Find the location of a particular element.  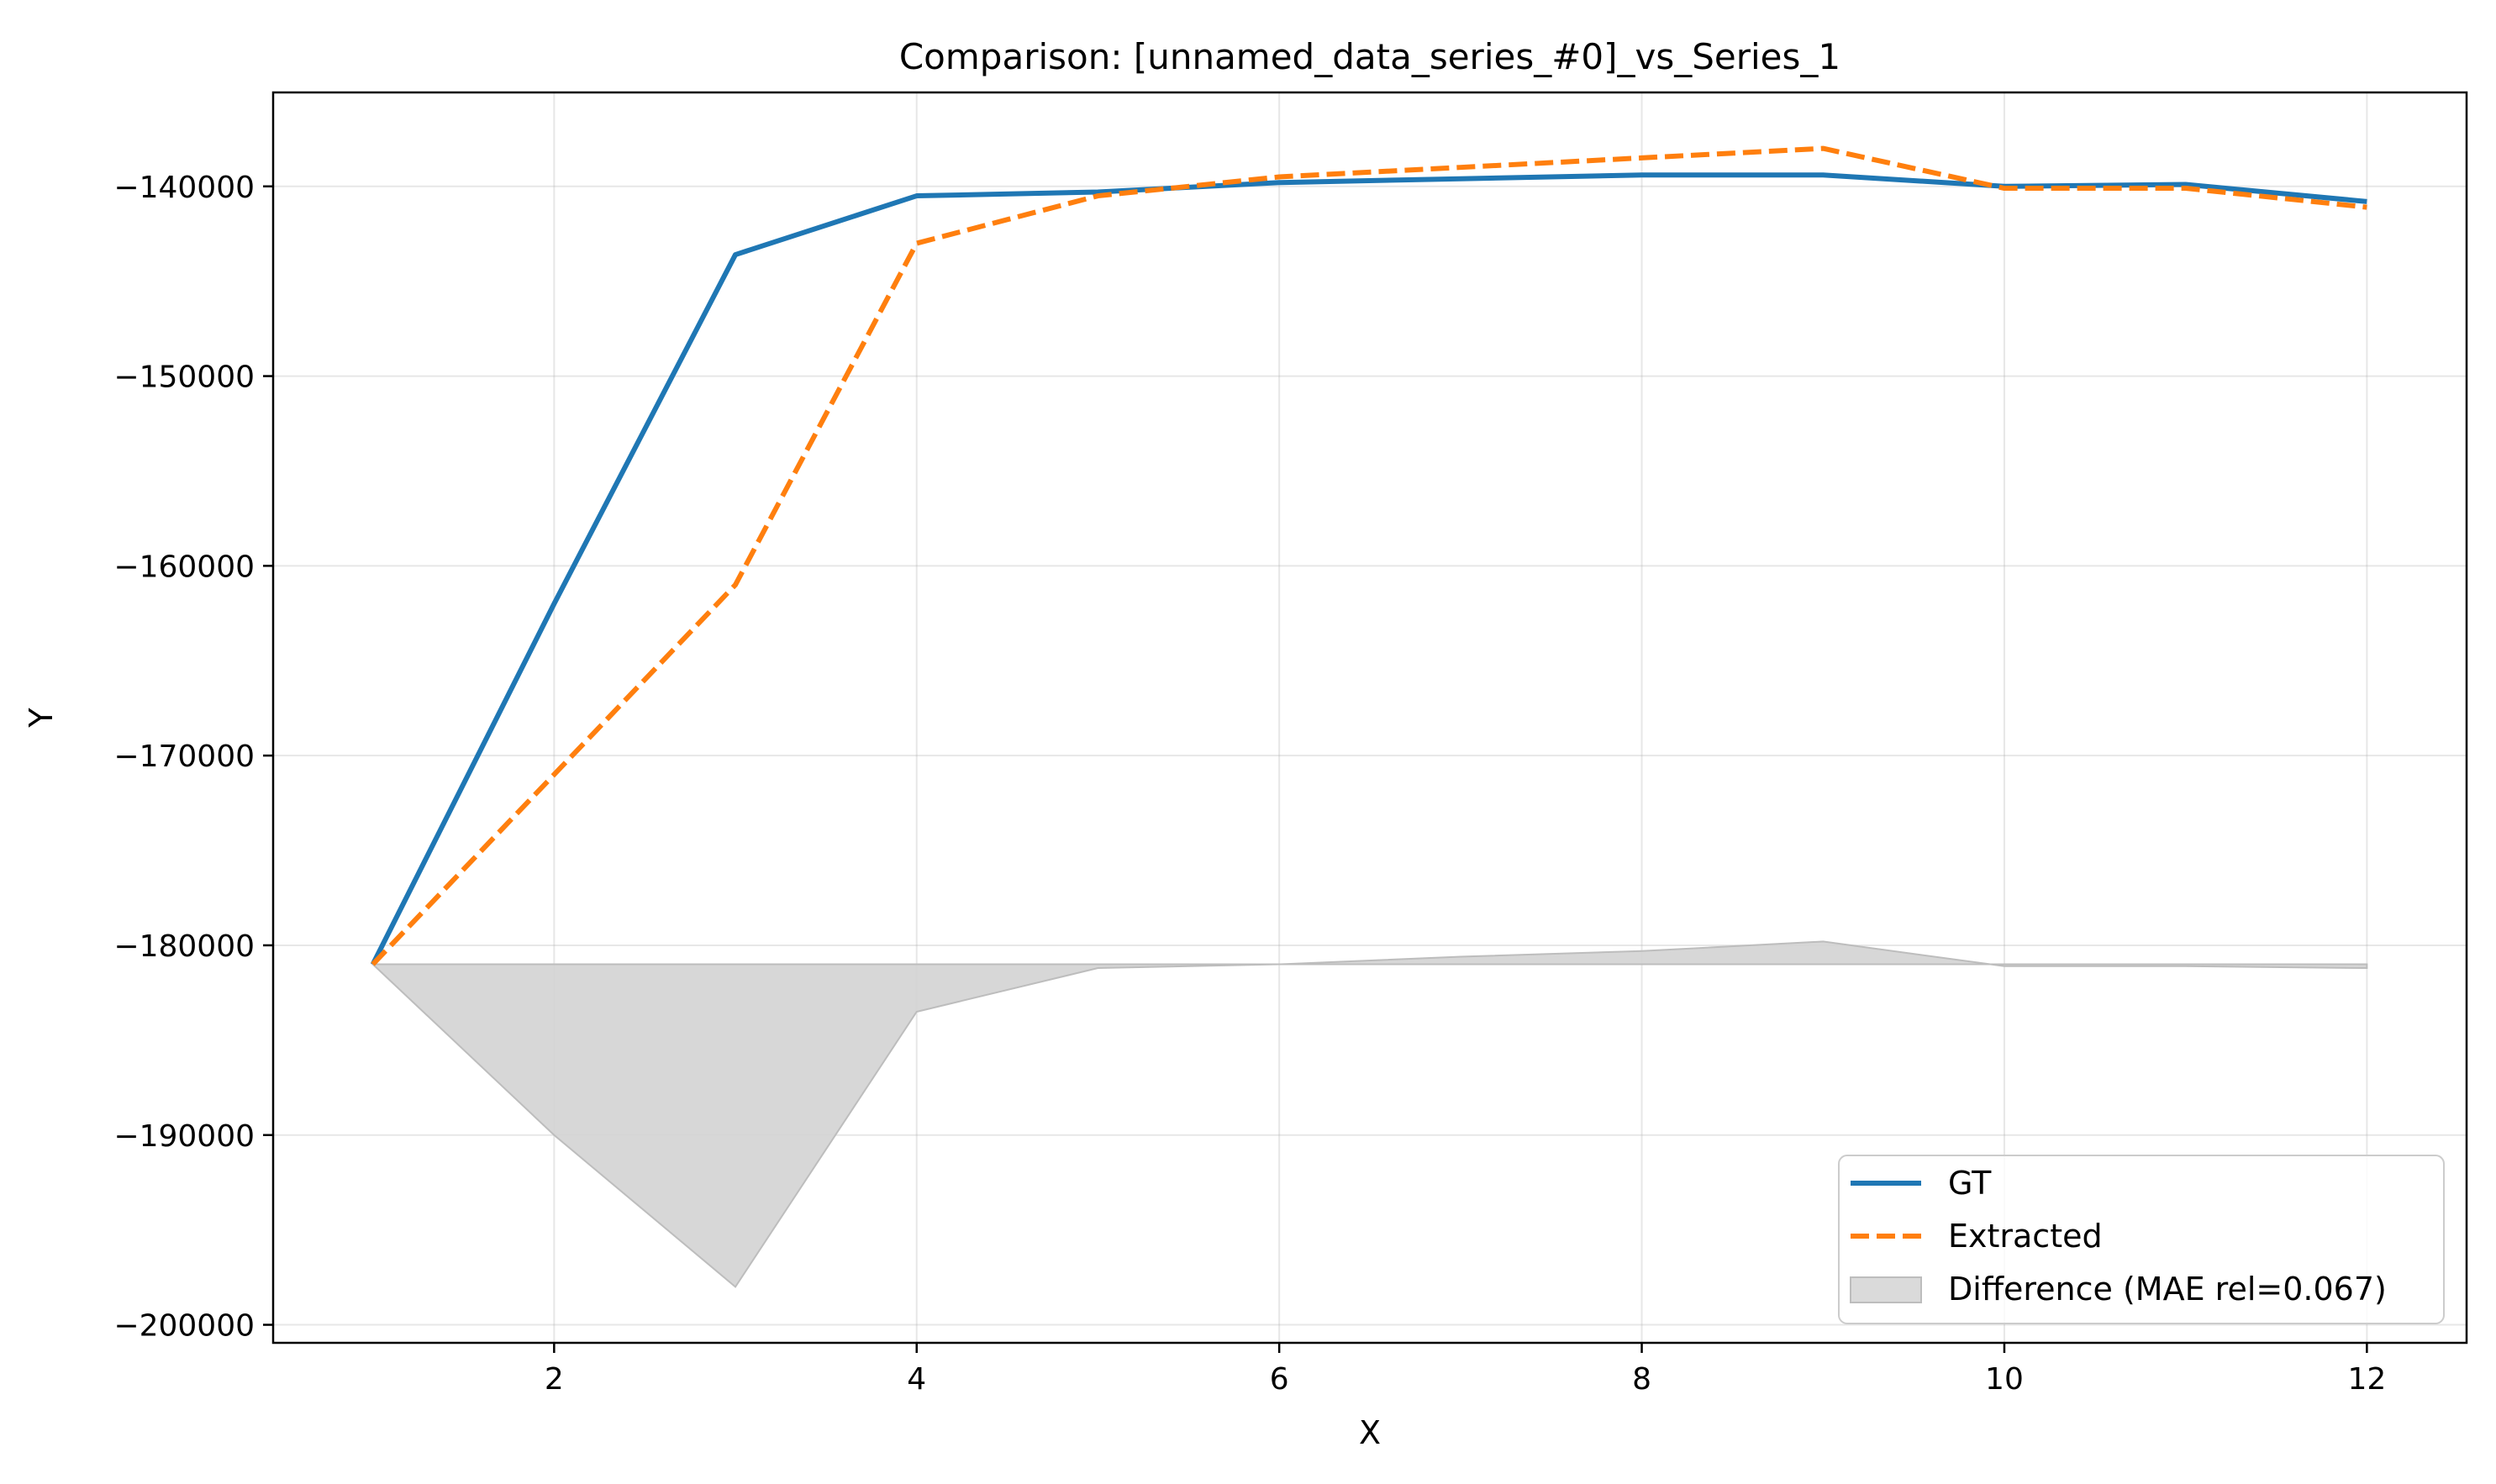

y-axis-label: Y is located at coordinates (41, 719).